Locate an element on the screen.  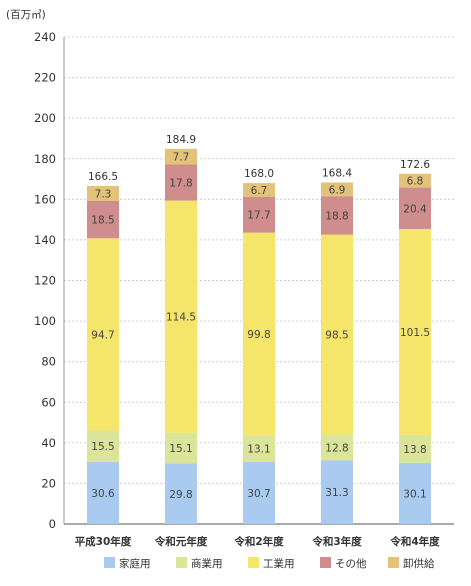
data-label: 6.8 is located at coordinates (415, 182).